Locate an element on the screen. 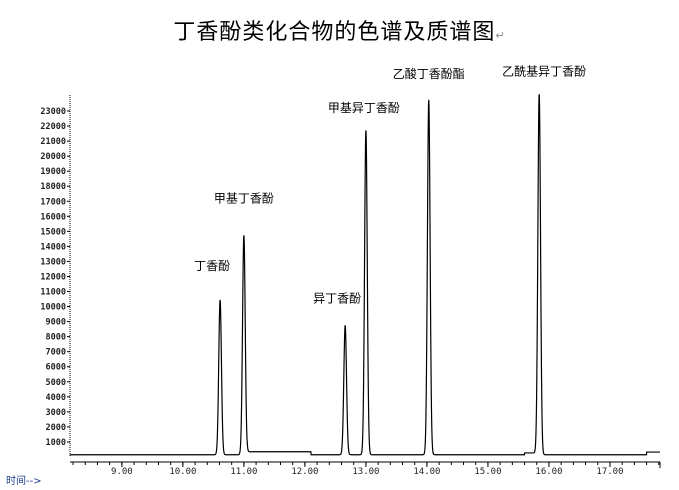  y-tick-label: 19000 is located at coordinates (53, 172).